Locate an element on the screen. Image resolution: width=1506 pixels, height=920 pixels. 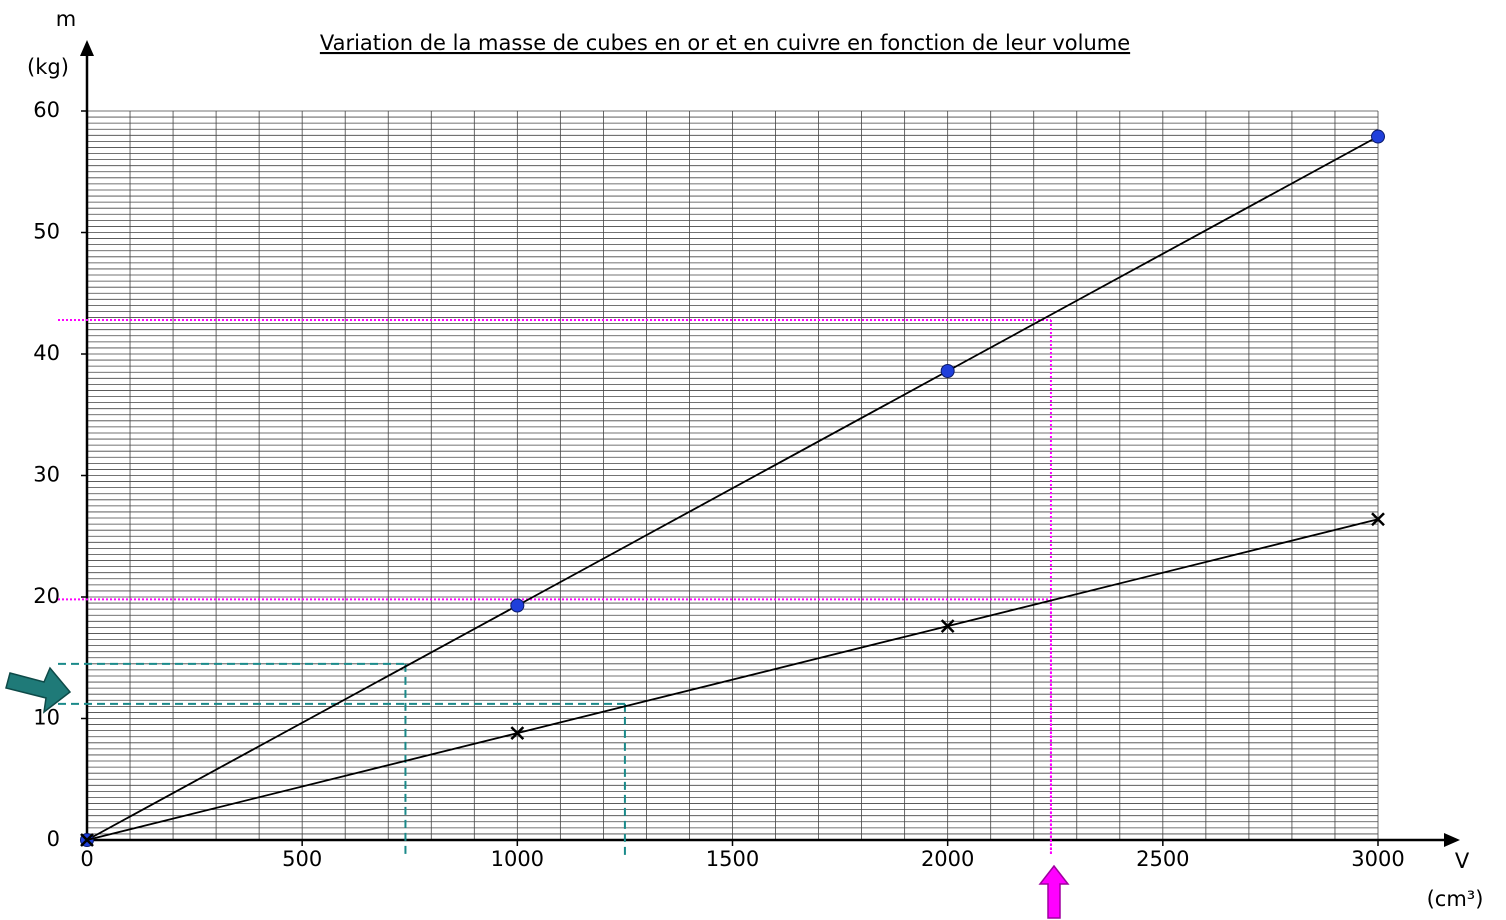
y-tick-label: 20 is located at coordinates (46, 596).